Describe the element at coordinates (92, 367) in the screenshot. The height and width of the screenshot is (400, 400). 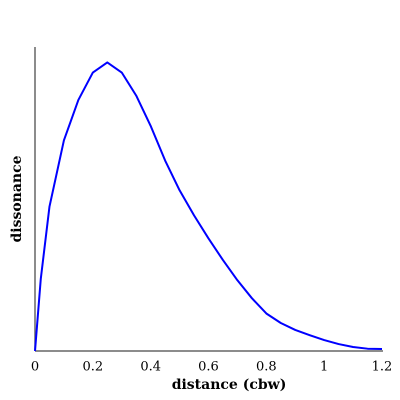
I see `x-tick-label: 0.2` at that location.